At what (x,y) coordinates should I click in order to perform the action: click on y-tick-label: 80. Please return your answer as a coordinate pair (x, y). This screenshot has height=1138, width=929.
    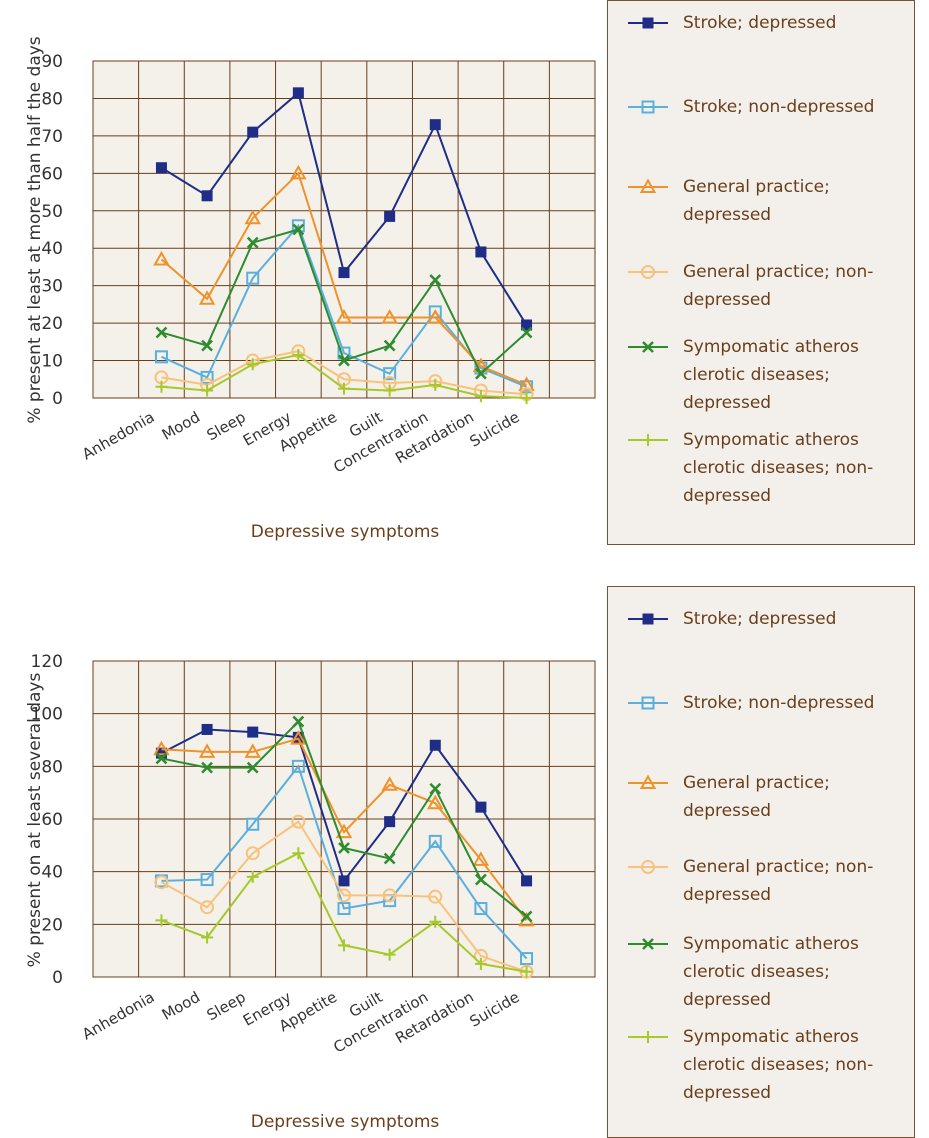
    Looking at the image, I should click on (52, 767).